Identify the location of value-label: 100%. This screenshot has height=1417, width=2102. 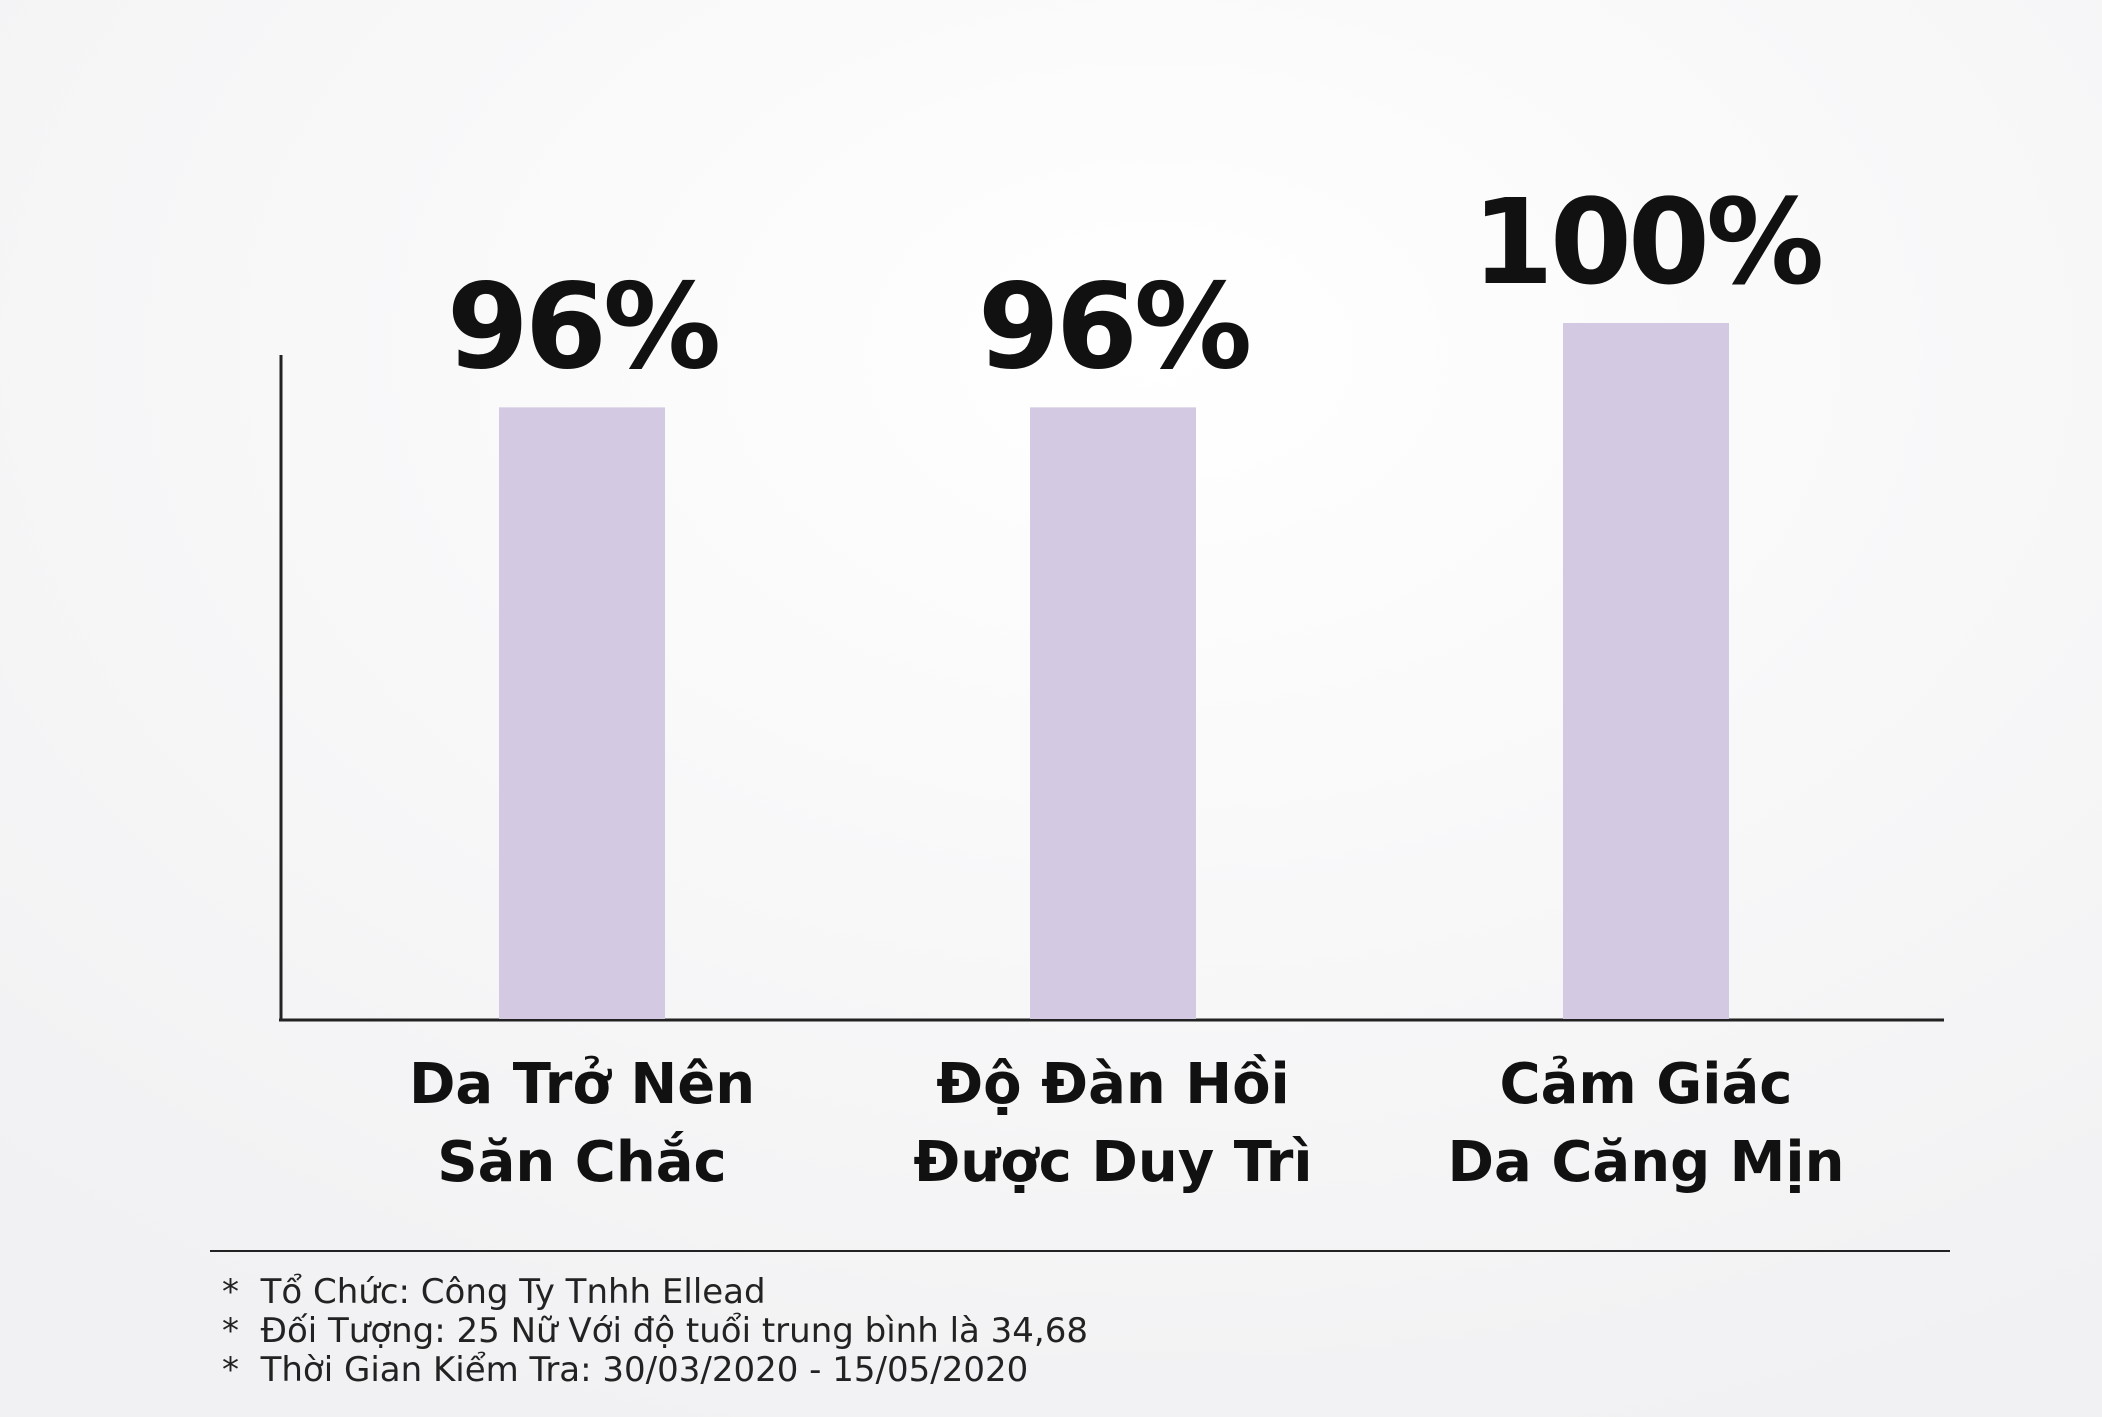
(1646, 242).